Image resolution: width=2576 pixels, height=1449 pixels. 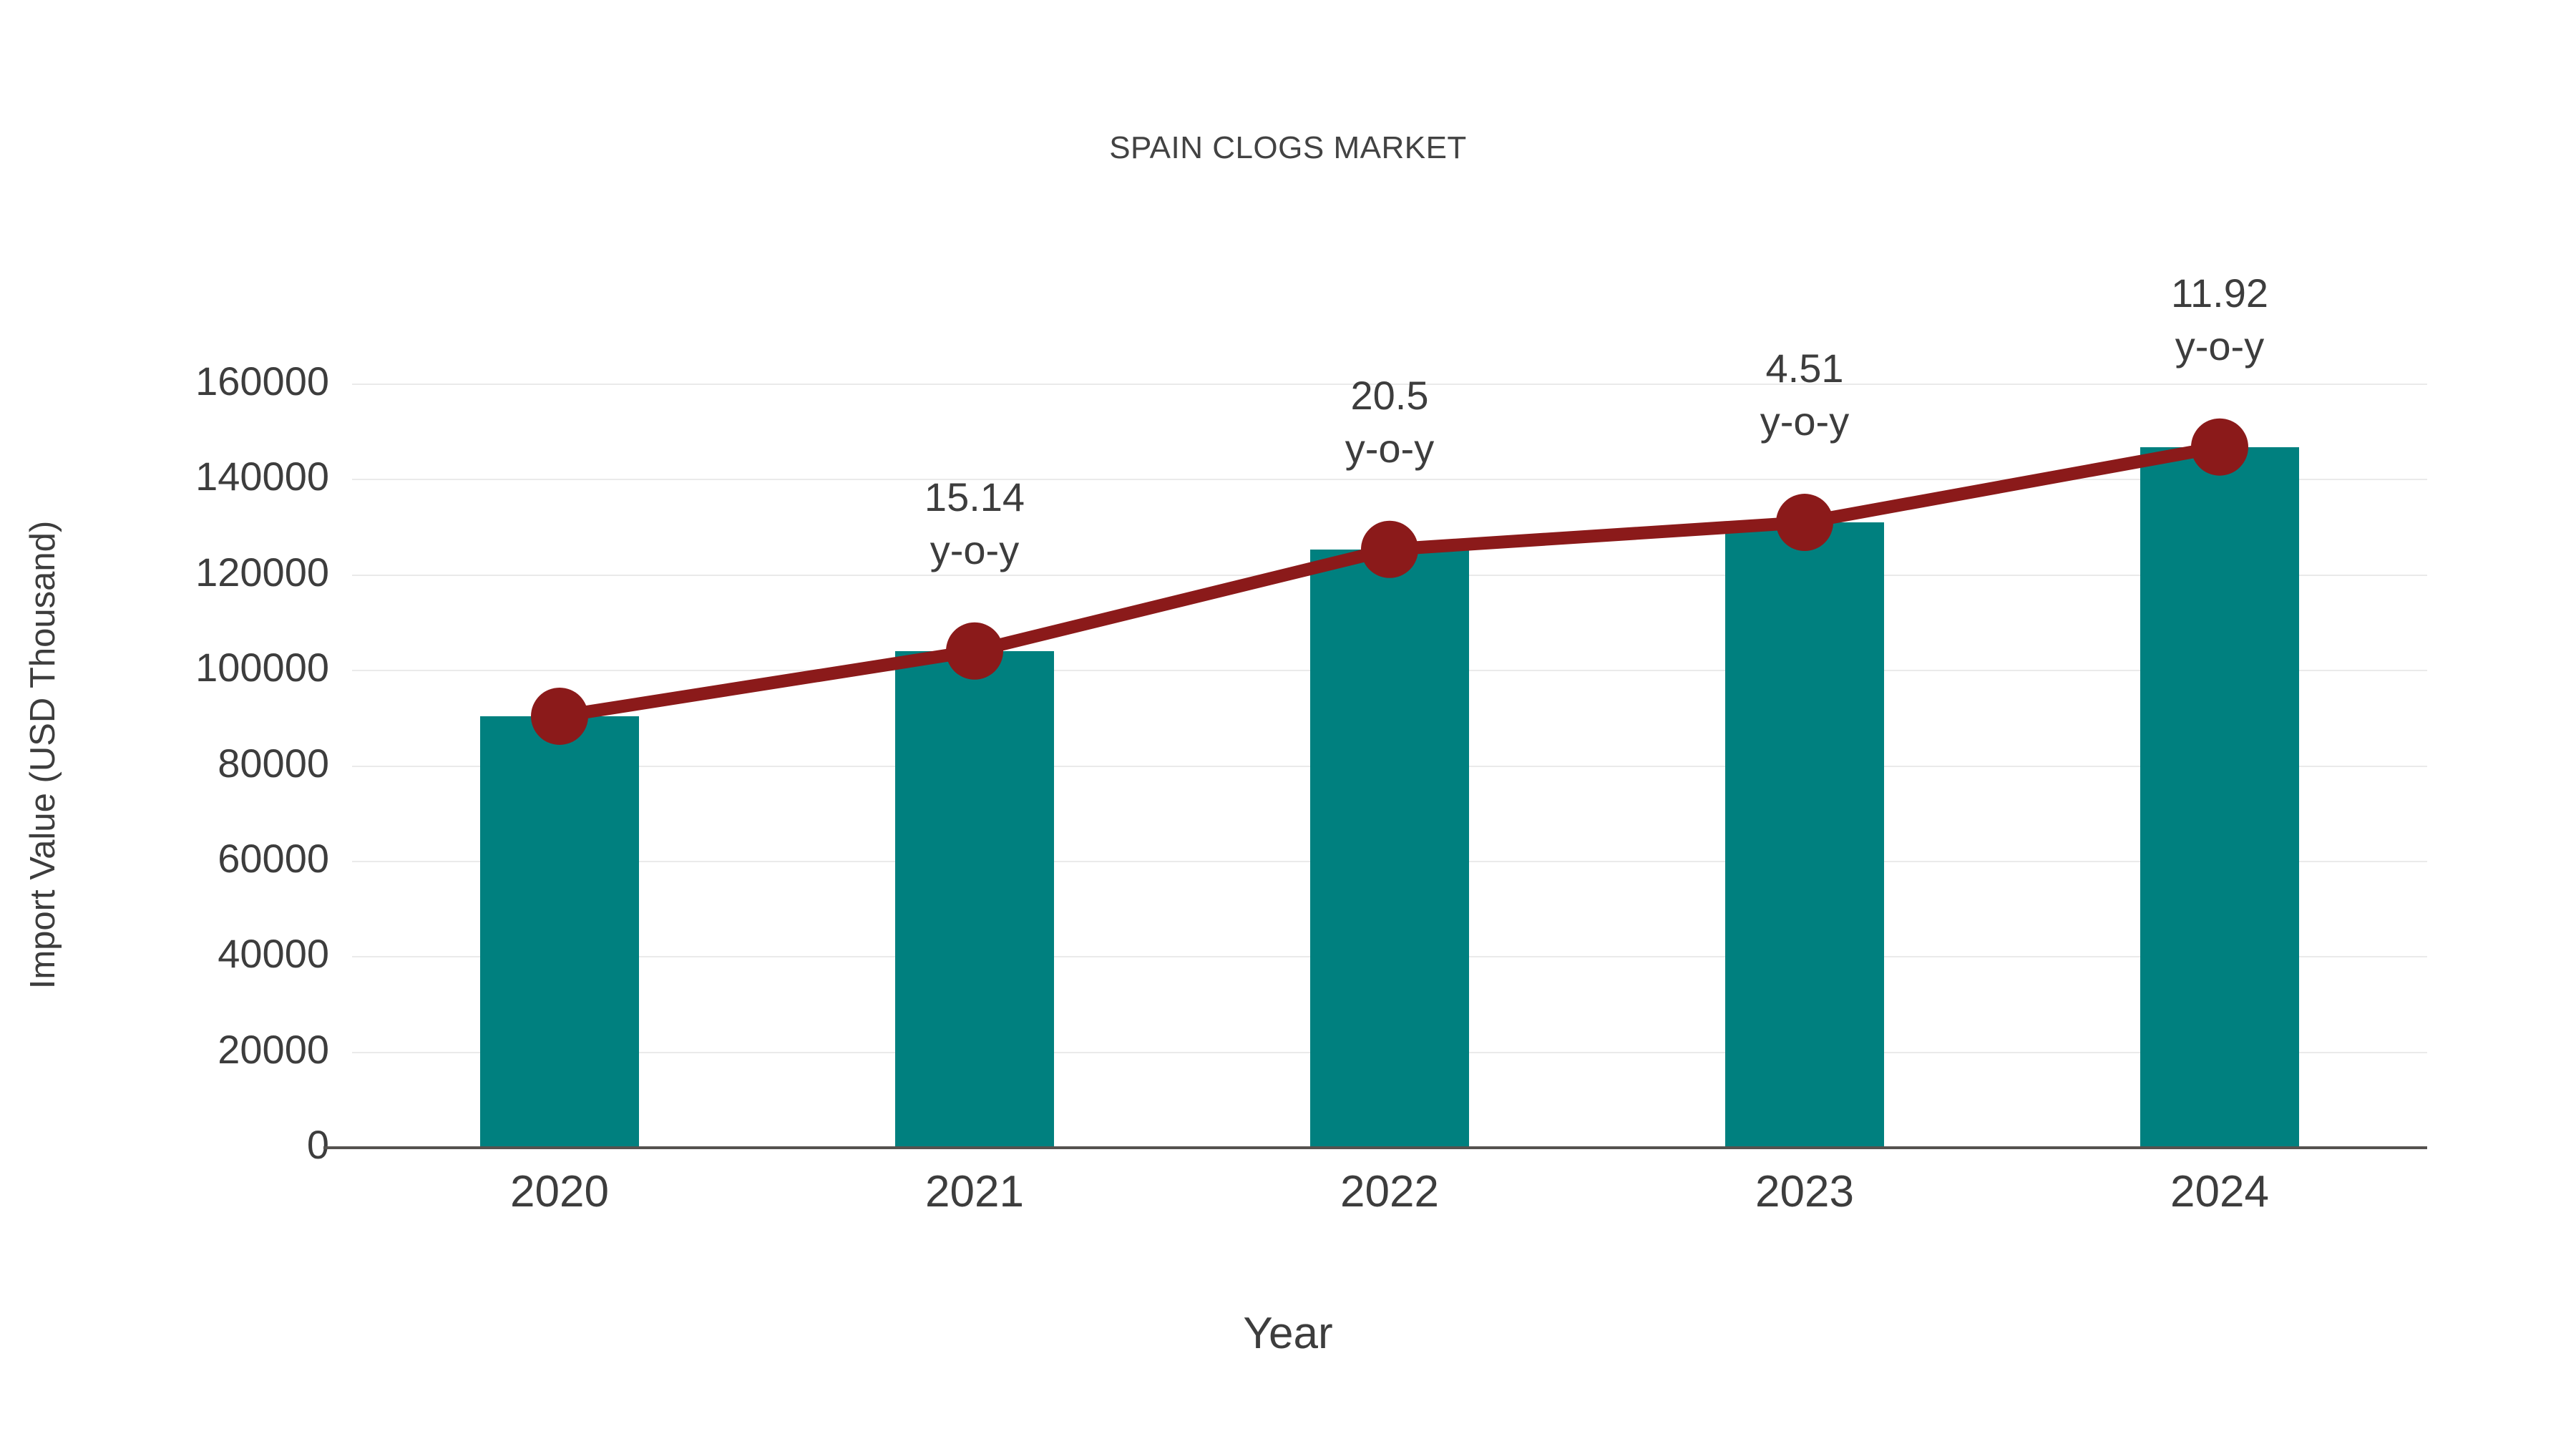 What do you see at coordinates (1804, 395) in the screenshot?
I see `data-label-2023: 4.51 y-o-y` at bounding box center [1804, 395].